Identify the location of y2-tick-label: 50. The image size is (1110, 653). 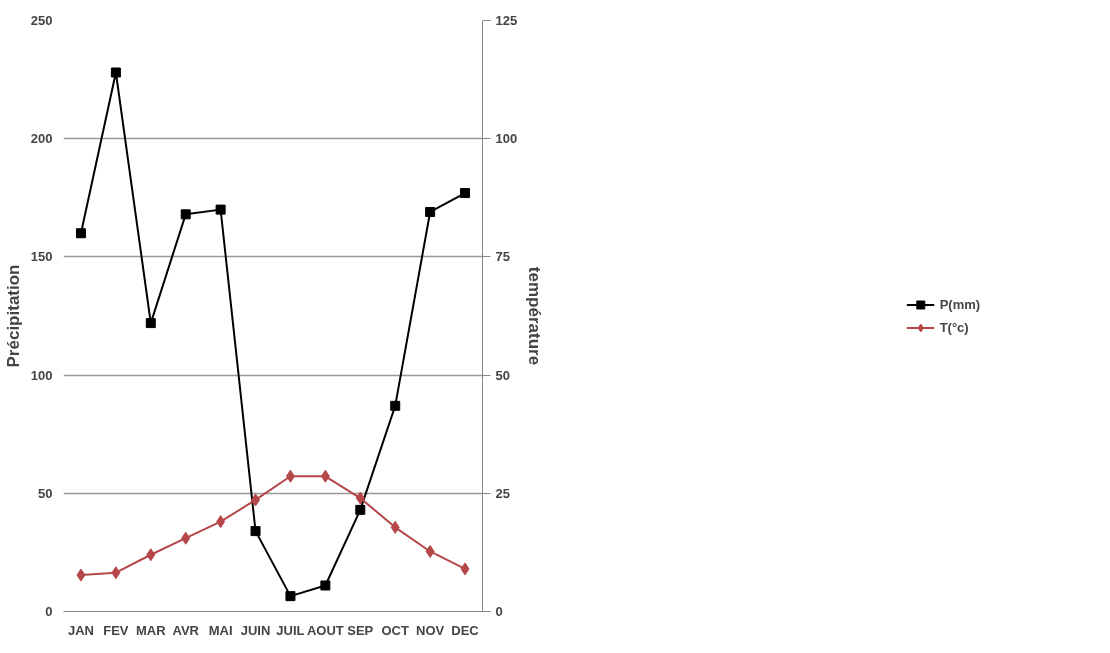
(502, 375).